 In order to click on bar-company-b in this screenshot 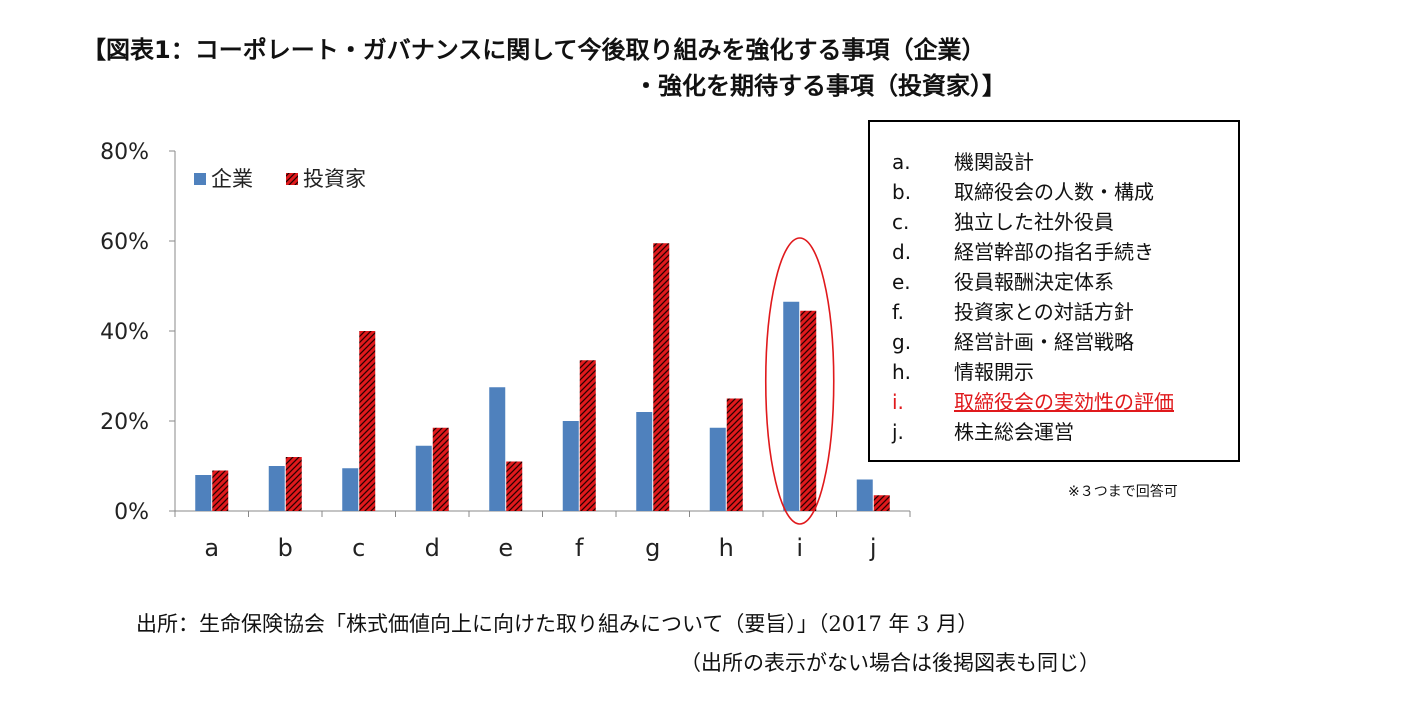, I will do `click(276, 488)`.